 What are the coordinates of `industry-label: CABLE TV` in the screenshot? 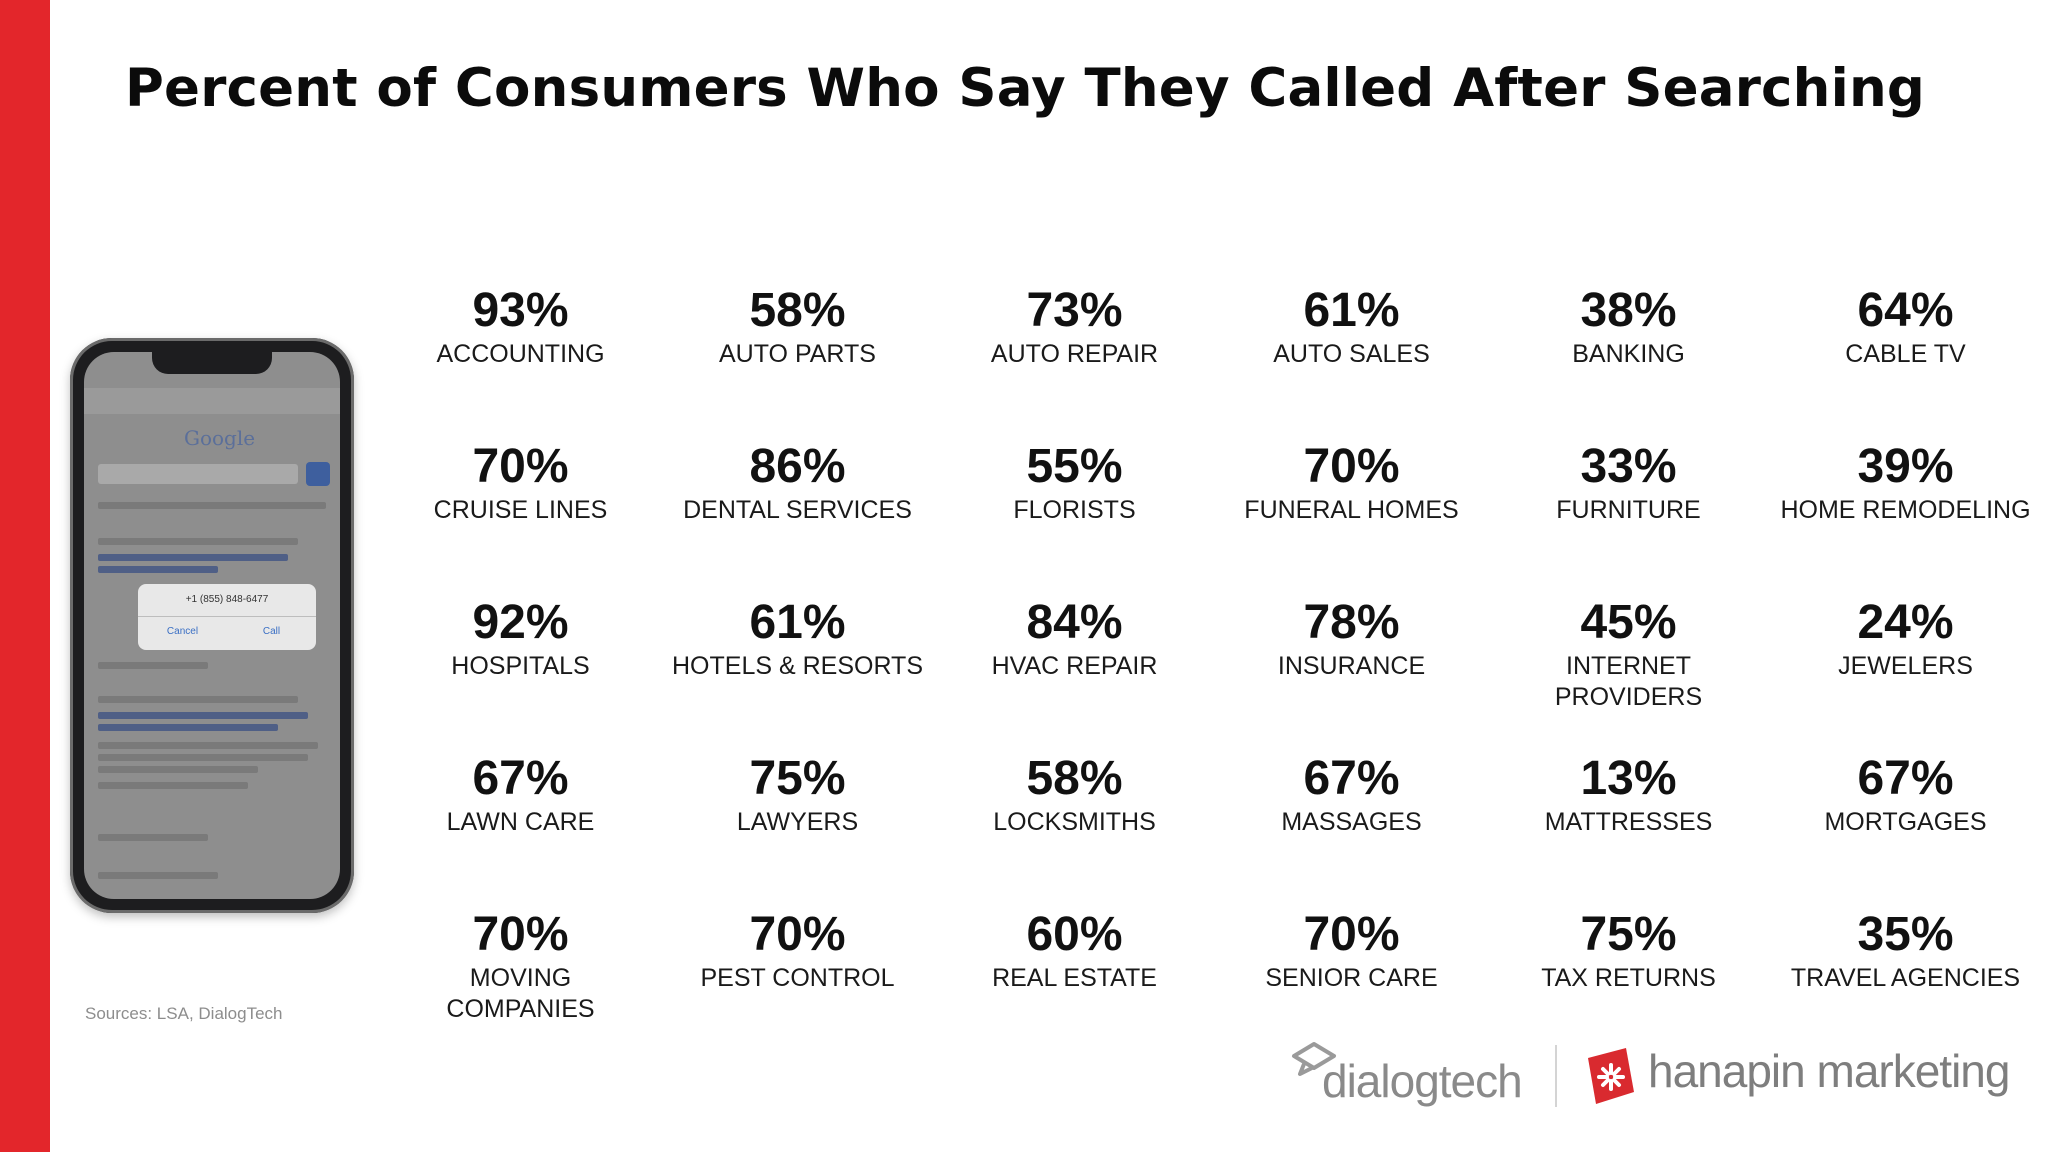 It's located at (1905, 354).